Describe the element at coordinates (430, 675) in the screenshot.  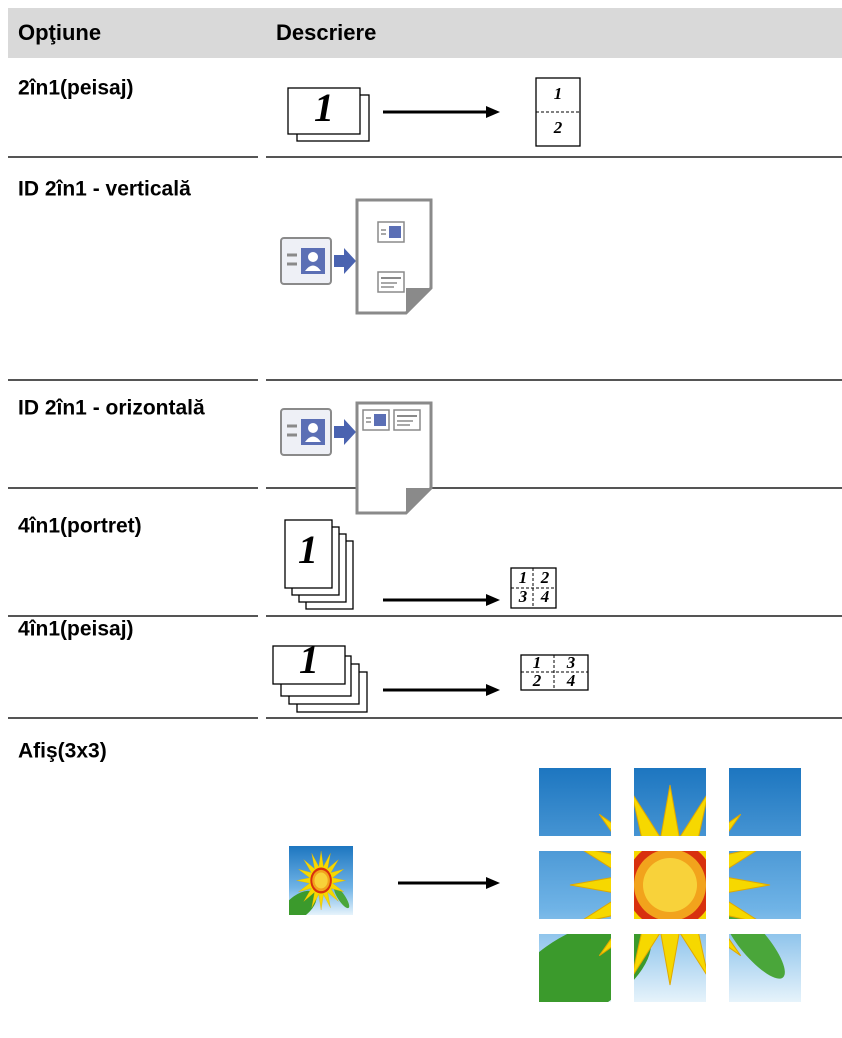
I see `illustration: 1 1 3 2 4` at that location.